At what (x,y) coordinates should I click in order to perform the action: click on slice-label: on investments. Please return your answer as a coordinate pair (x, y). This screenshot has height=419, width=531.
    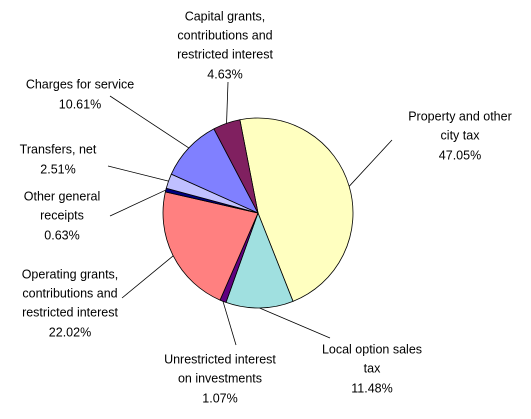
    Looking at the image, I should click on (220, 378).